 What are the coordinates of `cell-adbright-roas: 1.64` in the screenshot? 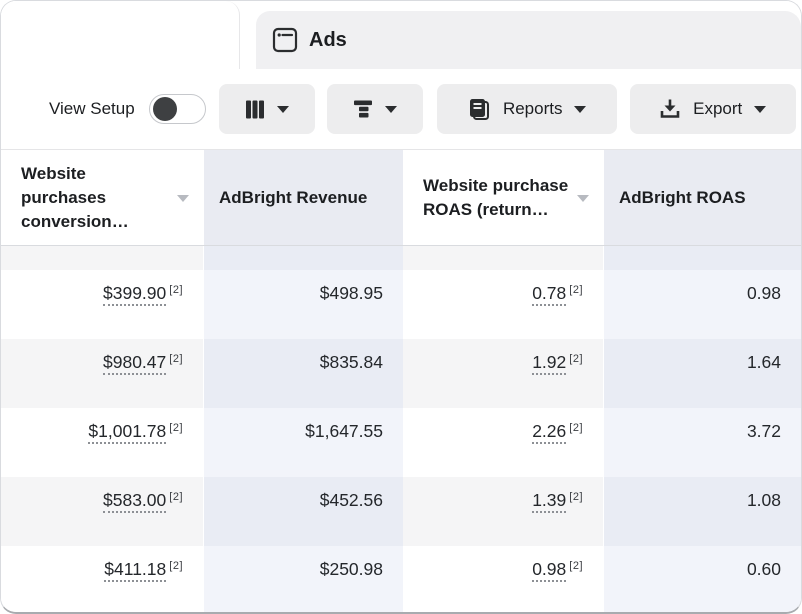 It's located at (702, 373).